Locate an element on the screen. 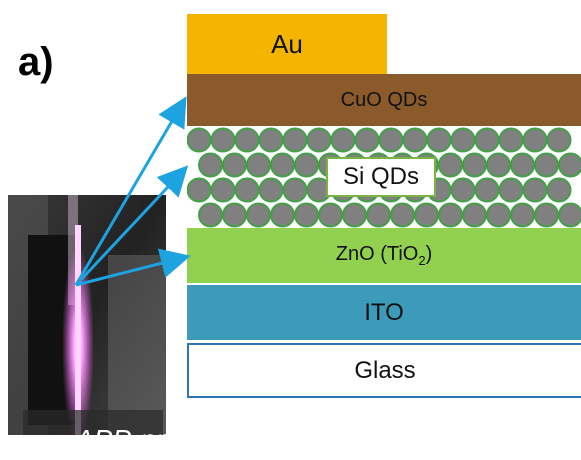  ito-layer: ITO is located at coordinates (384, 312).